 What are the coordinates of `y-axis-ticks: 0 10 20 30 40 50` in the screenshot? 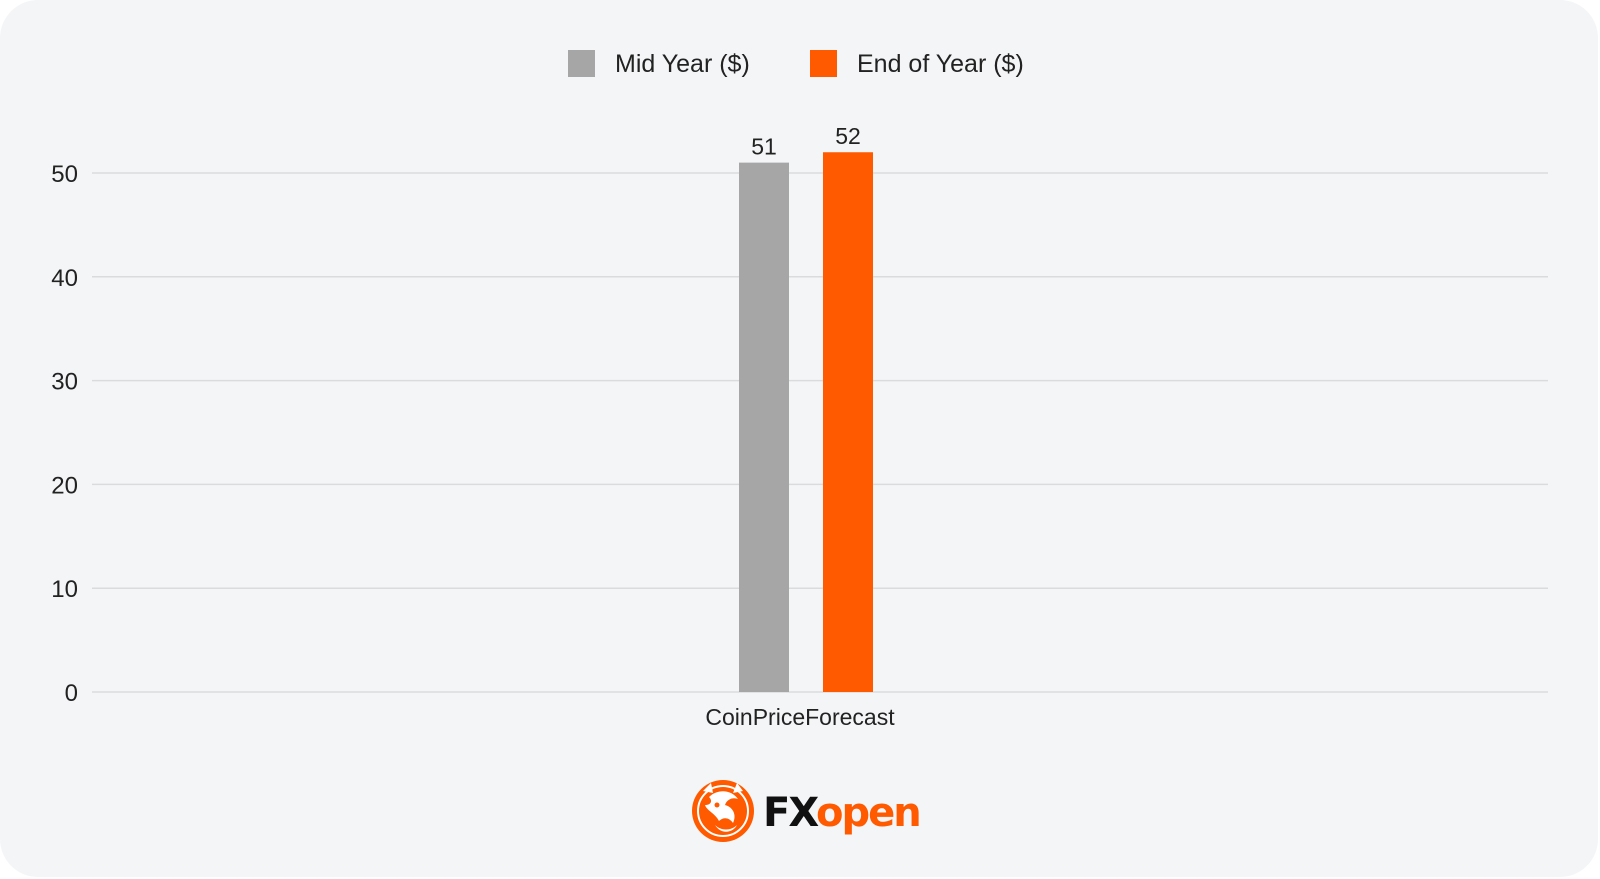 It's located at (64, 434).